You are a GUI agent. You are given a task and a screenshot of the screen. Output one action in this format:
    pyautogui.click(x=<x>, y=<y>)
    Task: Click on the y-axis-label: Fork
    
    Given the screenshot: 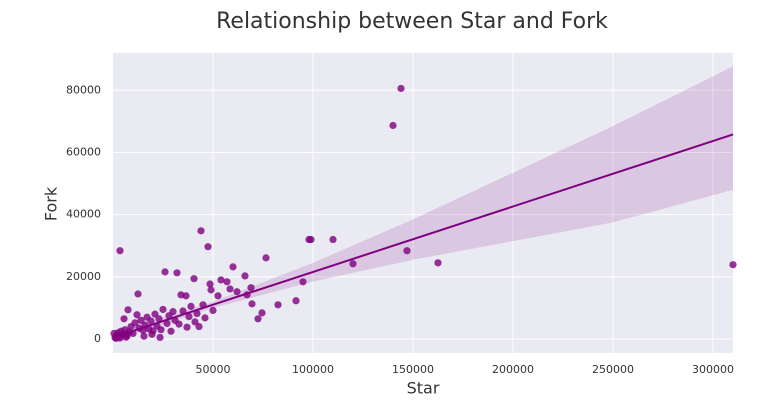 What is the action you would take?
    pyautogui.click(x=51, y=203)
    